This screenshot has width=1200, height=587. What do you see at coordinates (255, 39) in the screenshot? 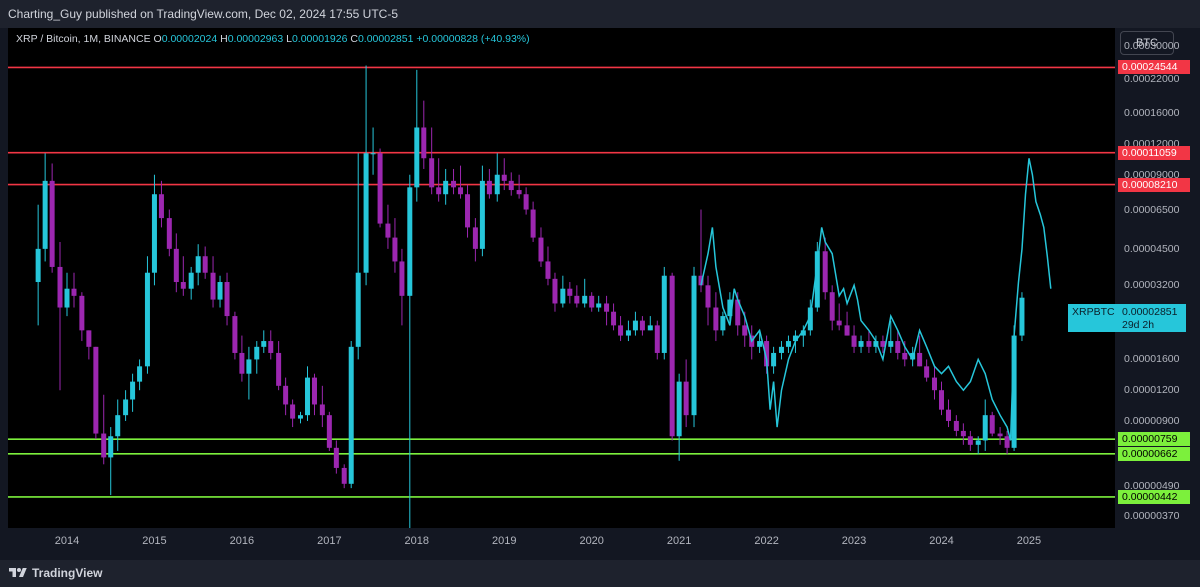
I see `high-value: 0.00002963` at bounding box center [255, 39].